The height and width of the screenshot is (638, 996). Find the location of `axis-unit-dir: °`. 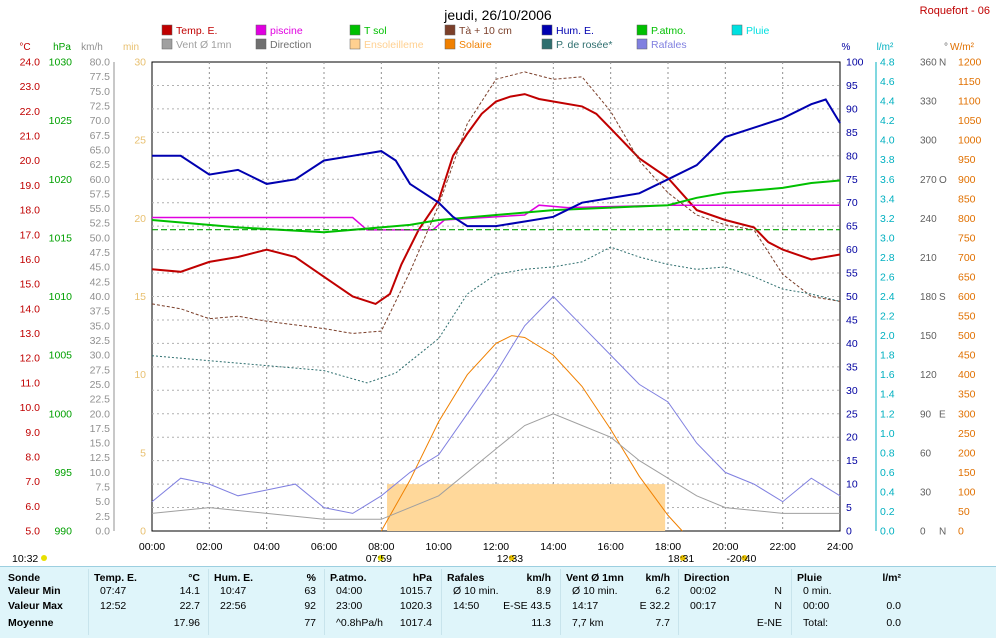

axis-unit-dir: ° is located at coordinates (946, 47).